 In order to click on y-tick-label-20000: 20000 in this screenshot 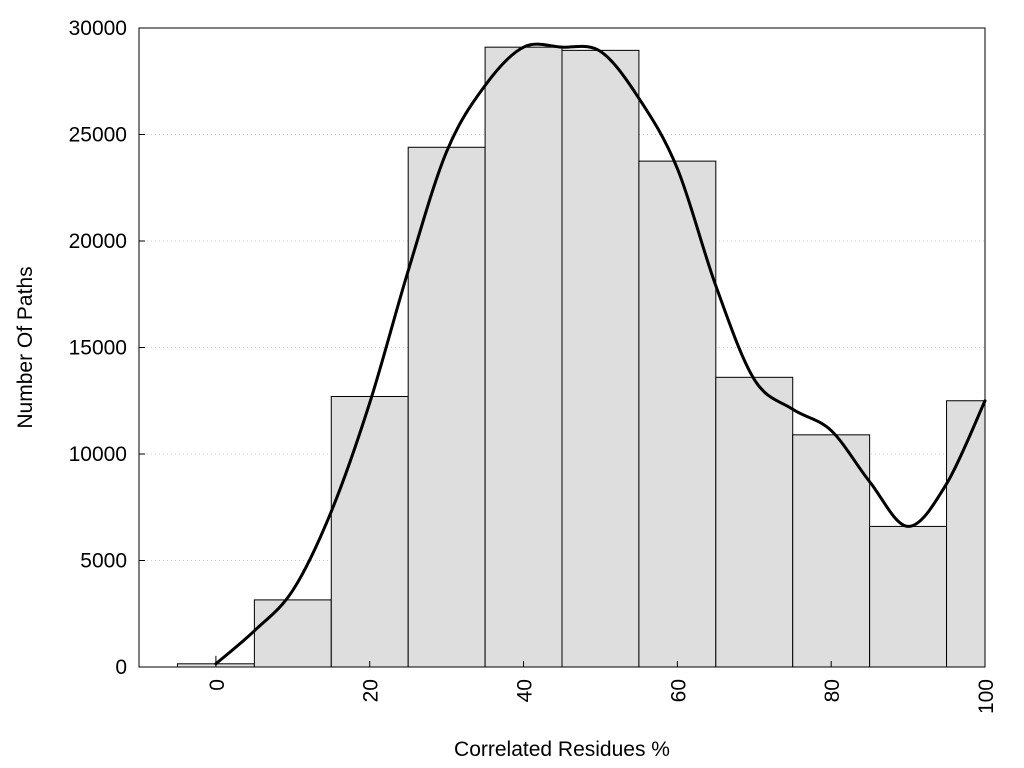, I will do `click(98, 241)`.